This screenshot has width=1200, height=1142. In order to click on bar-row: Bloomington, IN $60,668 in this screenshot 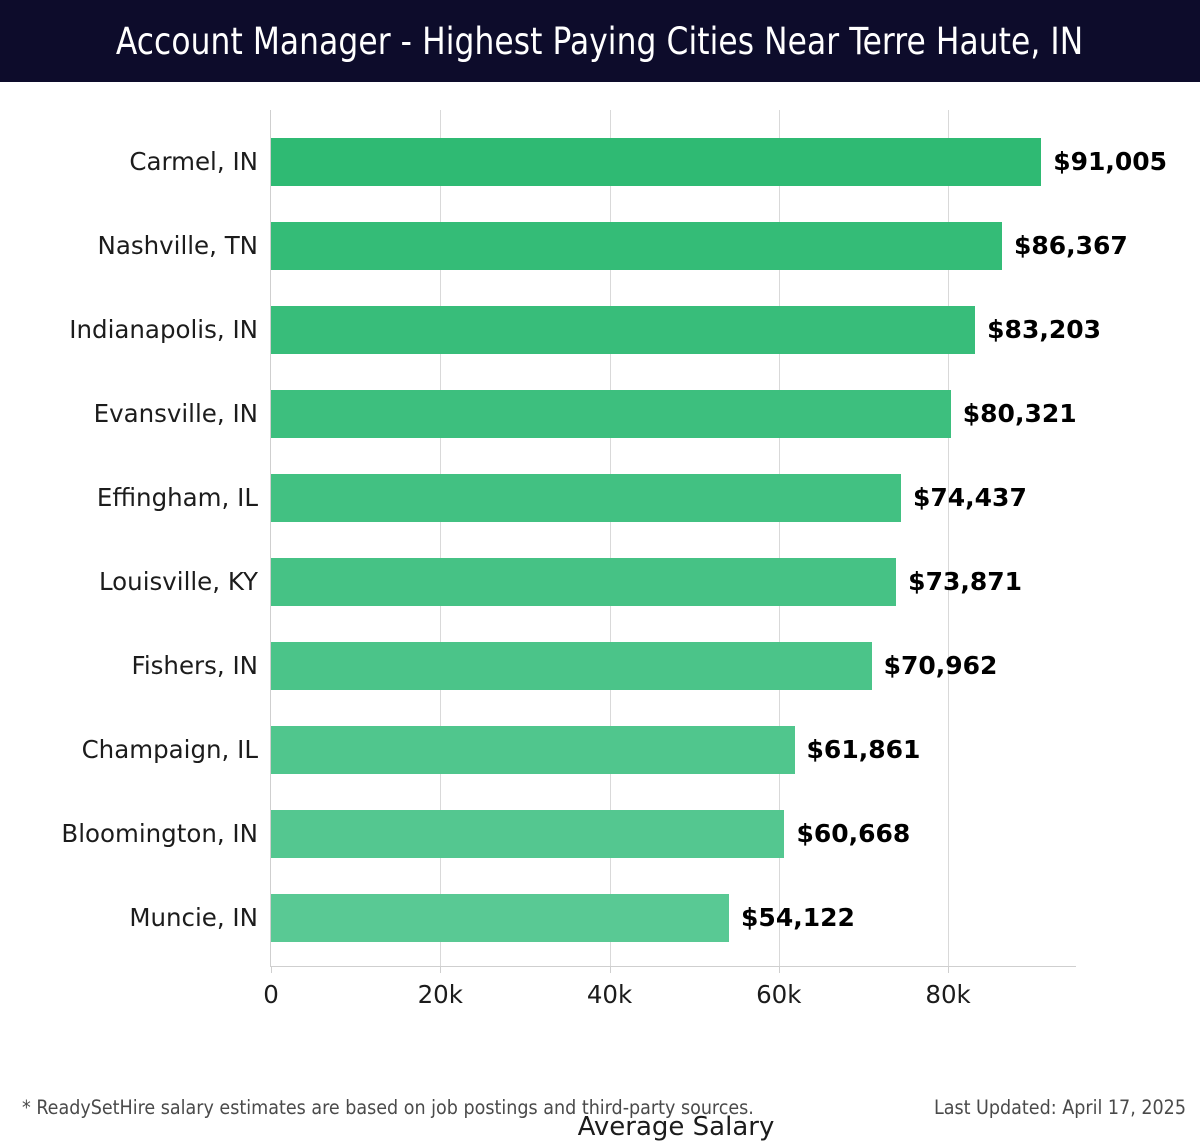, I will do `click(600, 834)`.